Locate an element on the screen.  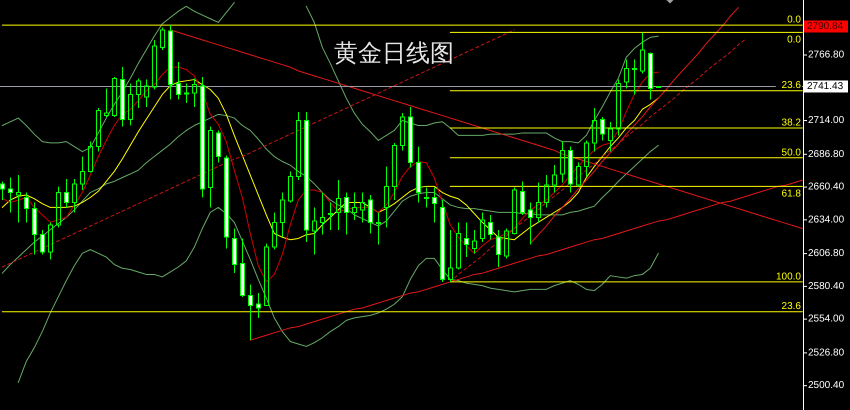
y-tick-label: 2634.00 is located at coordinates (826, 220).